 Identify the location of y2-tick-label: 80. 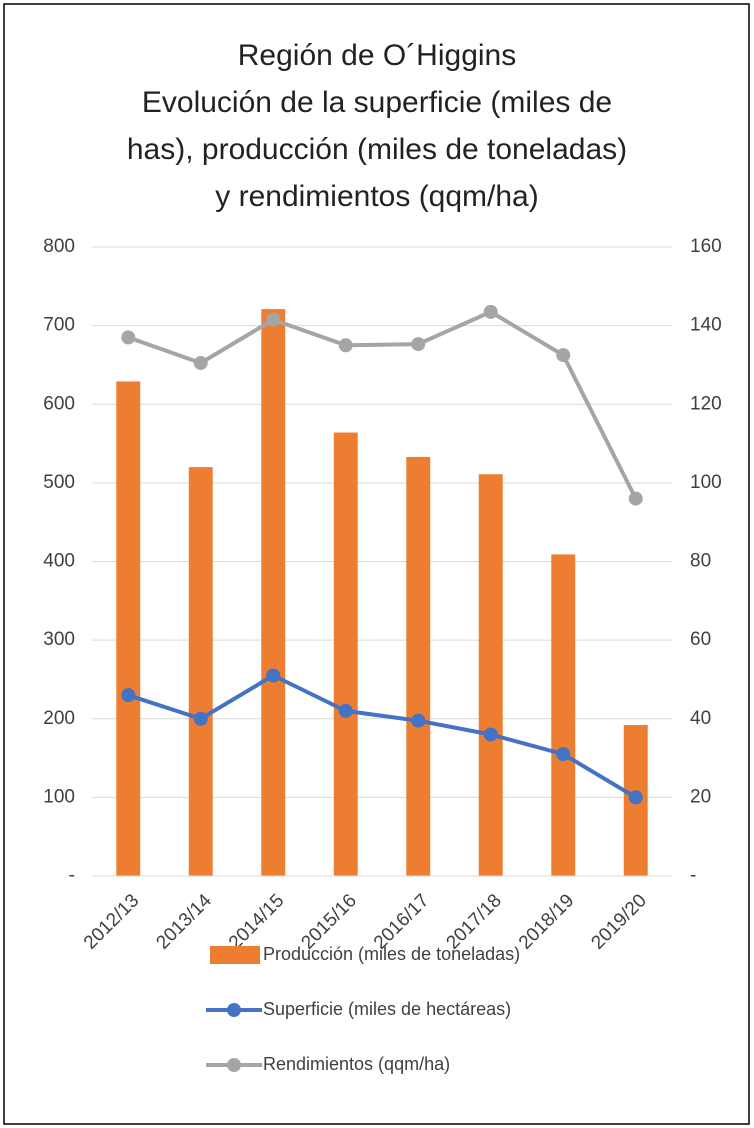
(700, 561).